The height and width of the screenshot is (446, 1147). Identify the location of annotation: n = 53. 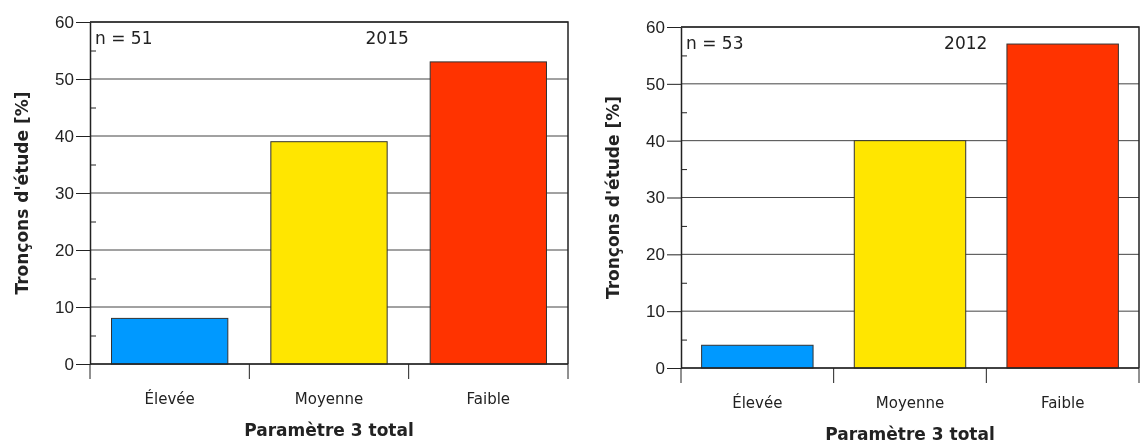
(715, 43).